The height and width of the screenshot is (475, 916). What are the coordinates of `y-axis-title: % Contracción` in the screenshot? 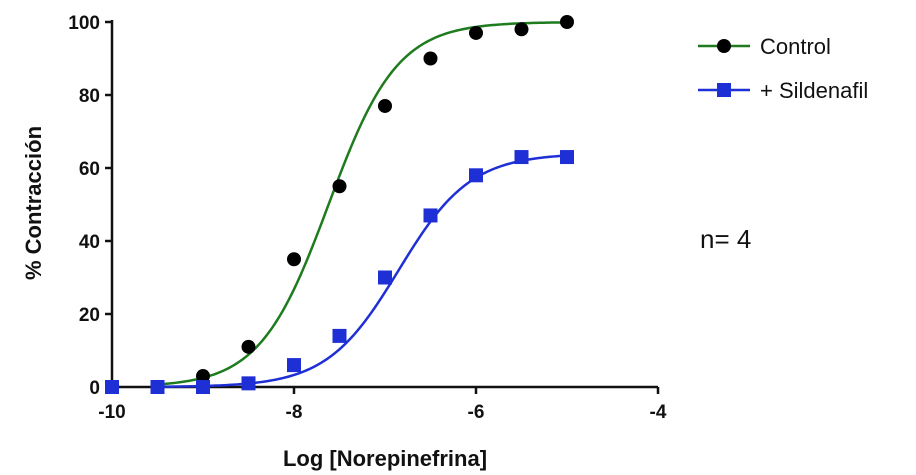 It's located at (33, 203).